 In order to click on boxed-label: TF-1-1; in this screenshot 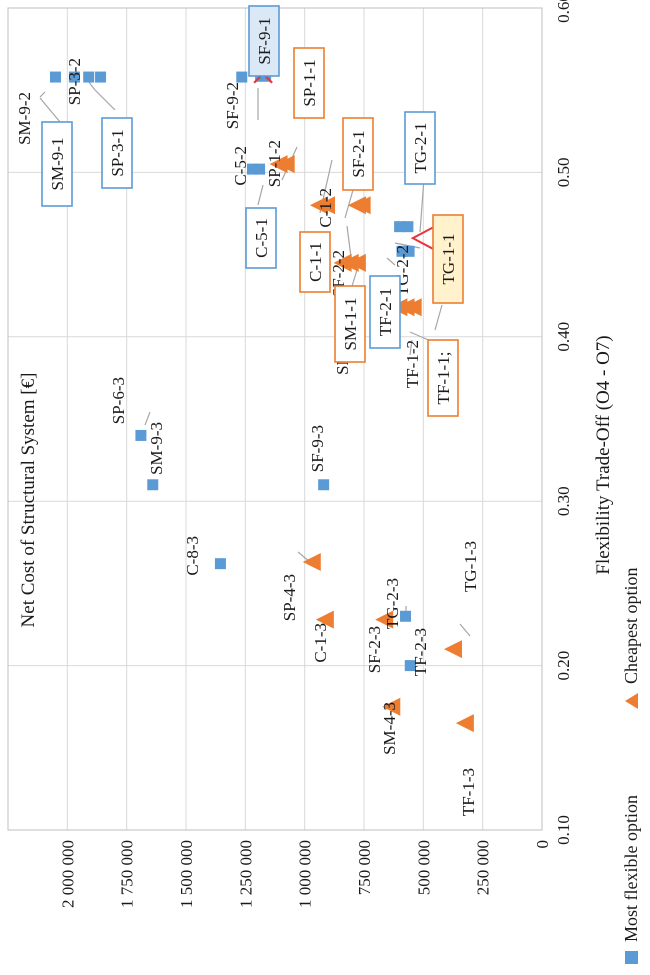, I will do `click(443, 378)`.